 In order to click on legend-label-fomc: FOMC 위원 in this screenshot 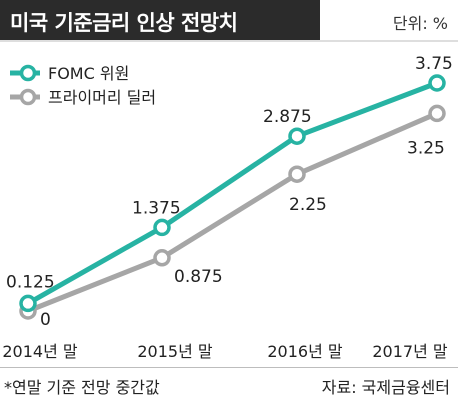, I will do `click(88, 73)`.